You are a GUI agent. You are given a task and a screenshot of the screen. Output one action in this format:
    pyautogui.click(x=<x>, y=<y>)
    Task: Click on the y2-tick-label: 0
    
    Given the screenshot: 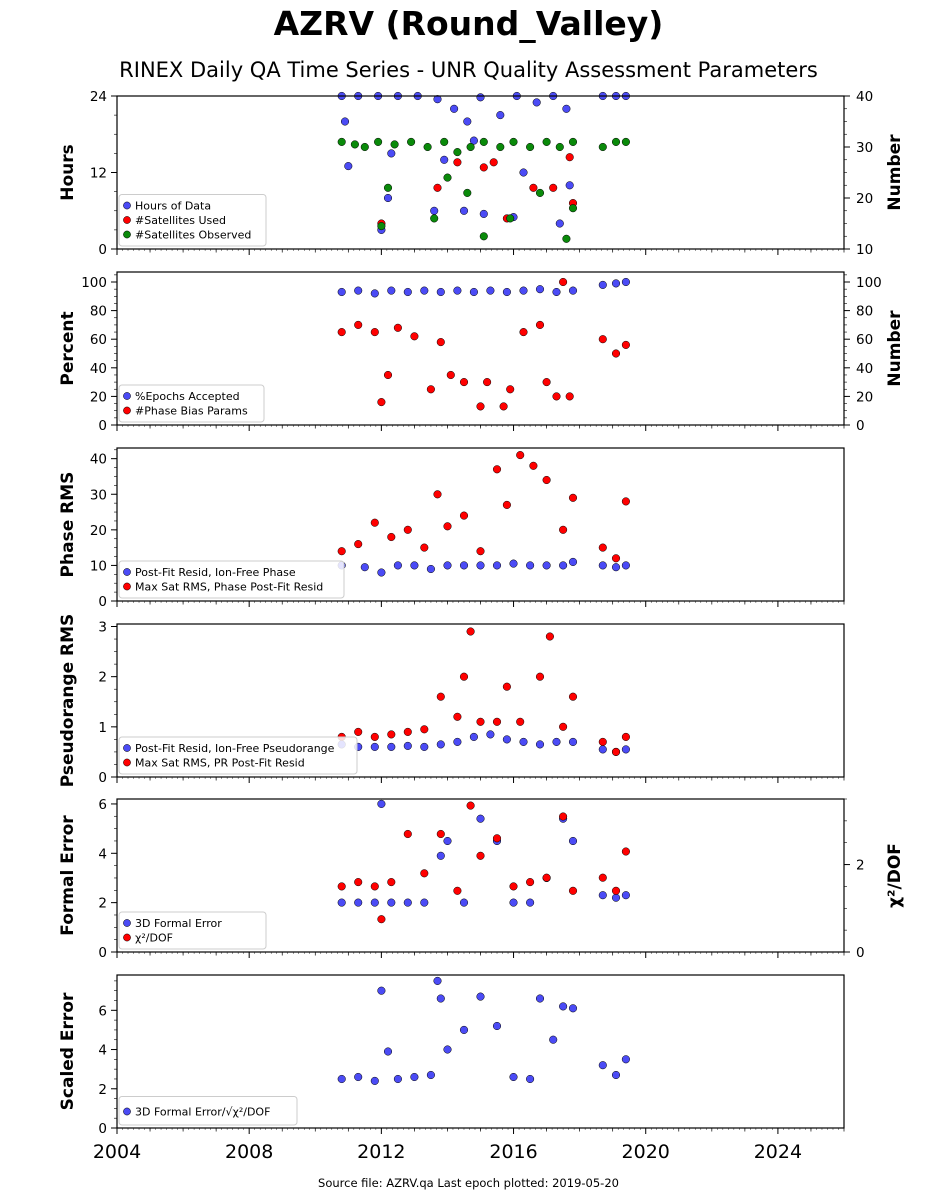 What is the action you would take?
    pyautogui.click(x=860, y=426)
    